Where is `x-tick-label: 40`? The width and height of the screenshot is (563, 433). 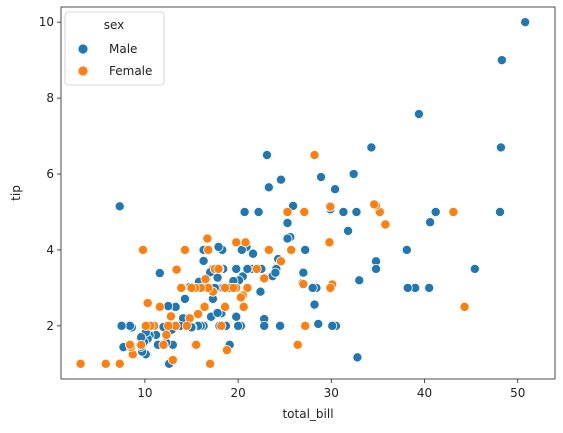 x-tick-label: 40 is located at coordinates (424, 393).